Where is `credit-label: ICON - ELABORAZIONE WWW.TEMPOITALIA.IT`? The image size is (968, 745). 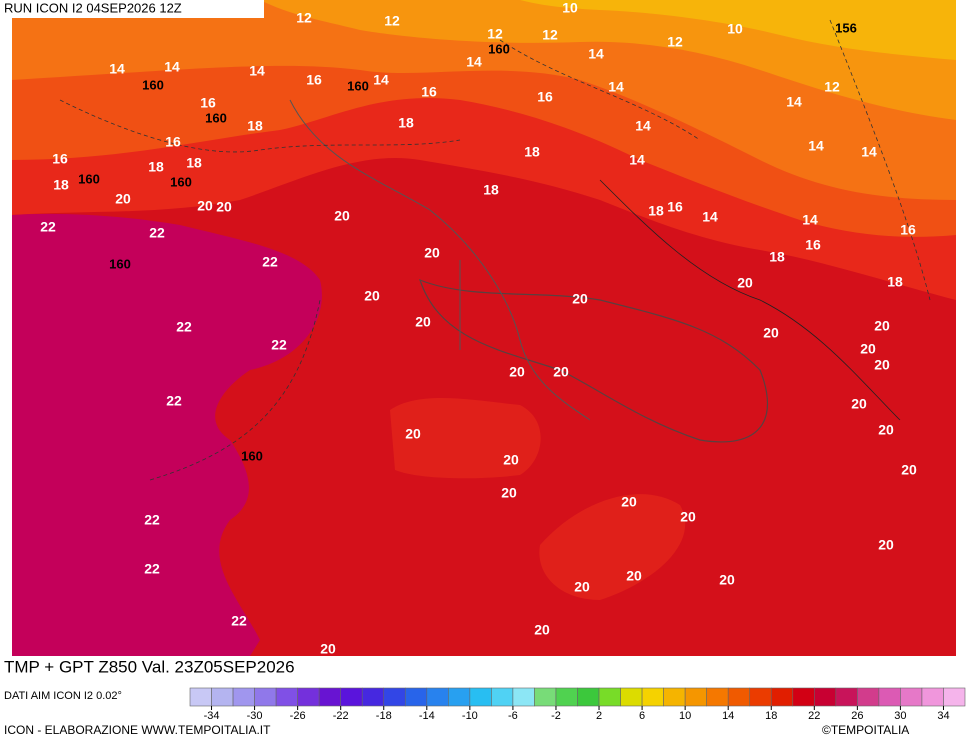
credit-label: ICON - ELABORAZIONE WWW.TEMPOITALIA.IT is located at coordinates (137, 730).